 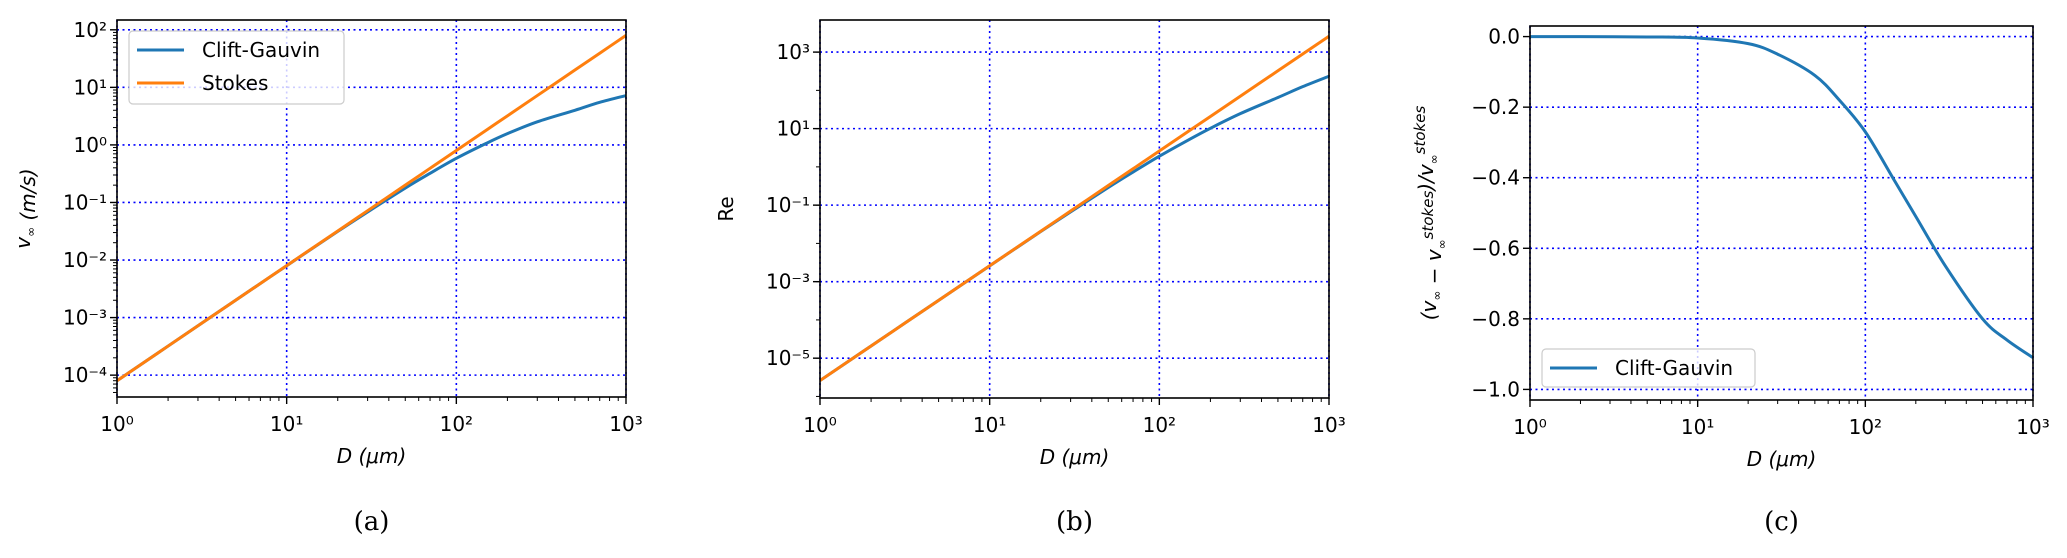 I want to click on y-axis-label: Re, so click(x=726, y=208).